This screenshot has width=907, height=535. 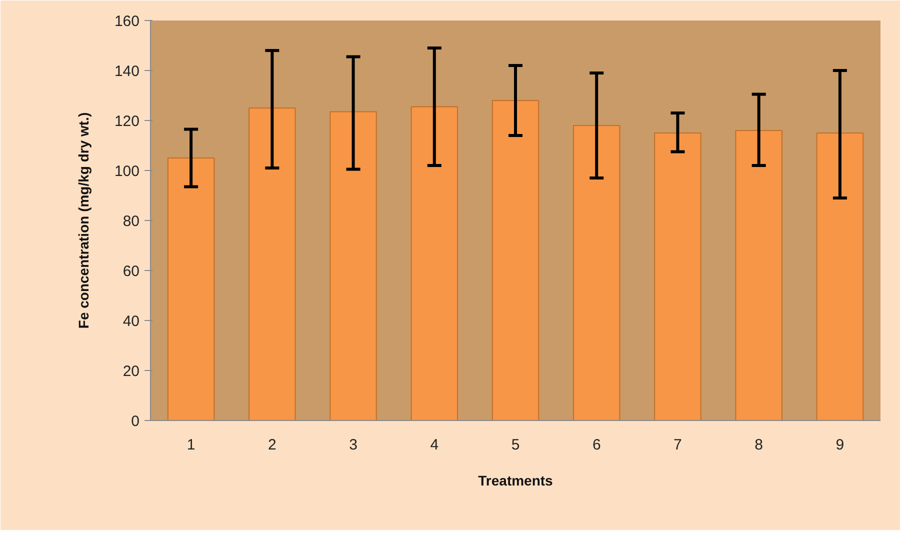 What do you see at coordinates (434, 445) in the screenshot?
I see `x-tick-label: 4` at bounding box center [434, 445].